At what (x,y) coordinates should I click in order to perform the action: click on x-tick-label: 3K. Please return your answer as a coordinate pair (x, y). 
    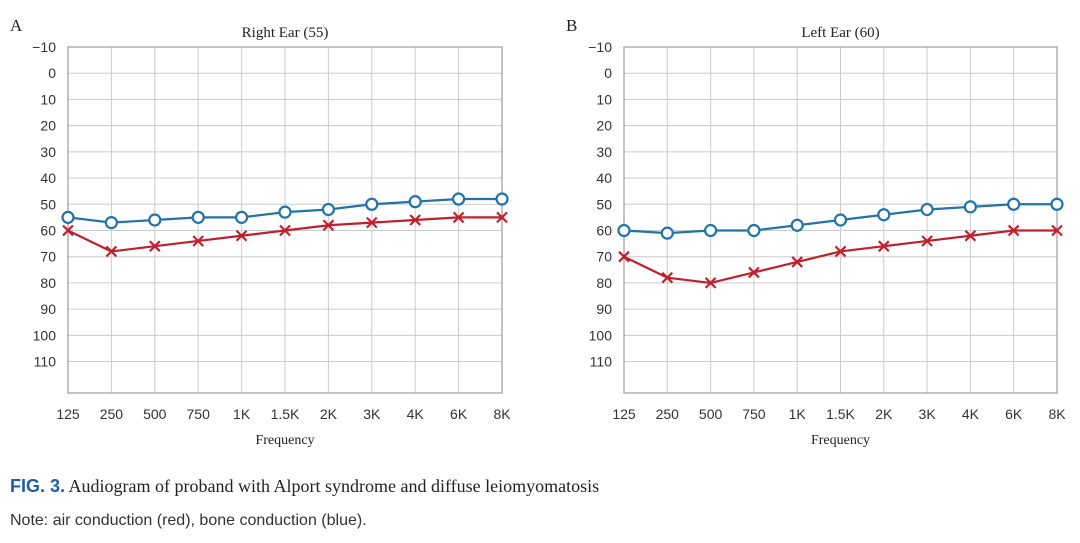
    Looking at the image, I should click on (372, 414).